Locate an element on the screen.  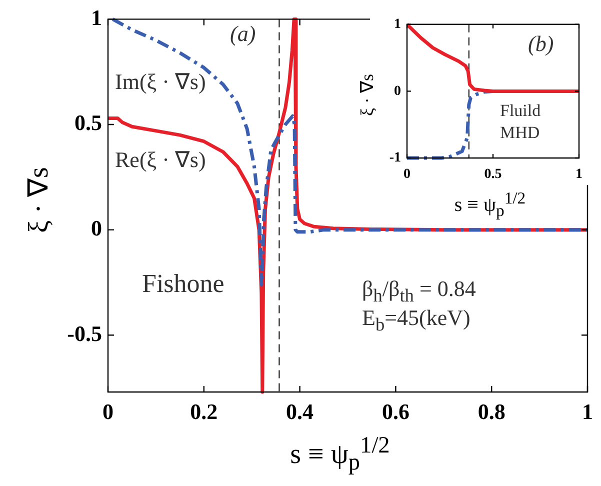
x-tick-label: 0.6 is located at coordinates (396, 411).